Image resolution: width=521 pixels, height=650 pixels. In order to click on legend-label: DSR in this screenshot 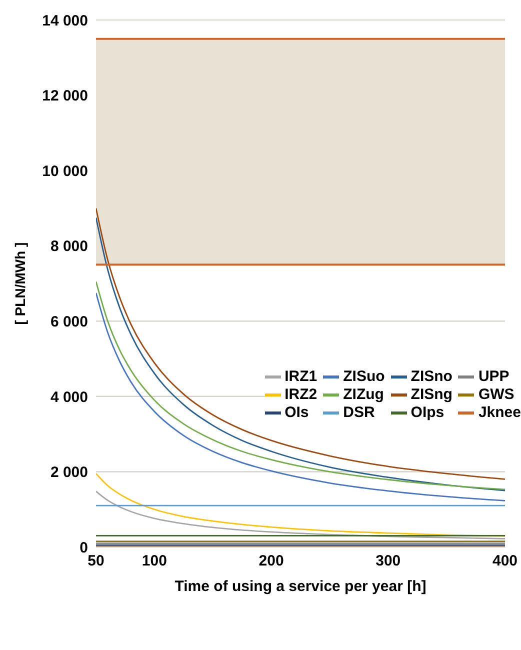, I will do `click(359, 412)`.